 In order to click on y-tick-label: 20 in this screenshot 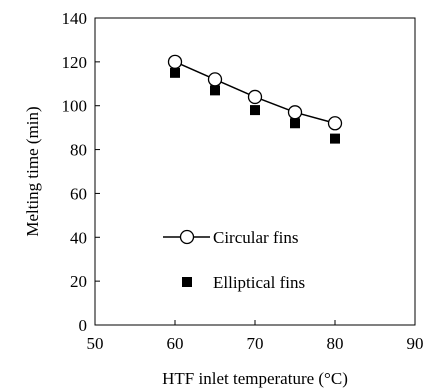, I will do `click(78, 281)`.